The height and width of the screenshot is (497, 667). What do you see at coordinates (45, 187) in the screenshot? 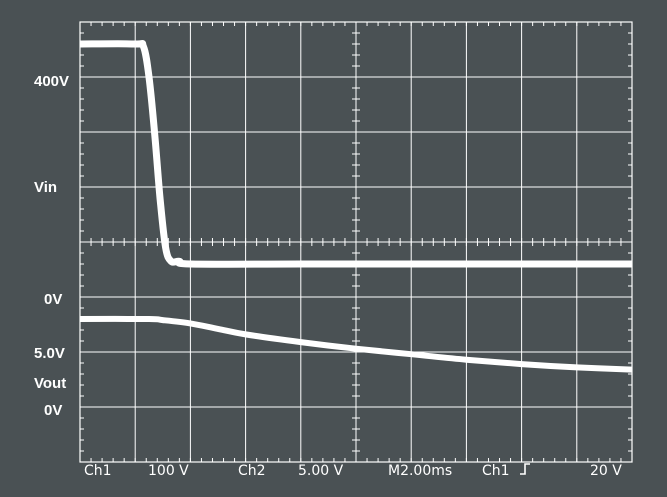
I see `vin-name-label: Vin` at bounding box center [45, 187].